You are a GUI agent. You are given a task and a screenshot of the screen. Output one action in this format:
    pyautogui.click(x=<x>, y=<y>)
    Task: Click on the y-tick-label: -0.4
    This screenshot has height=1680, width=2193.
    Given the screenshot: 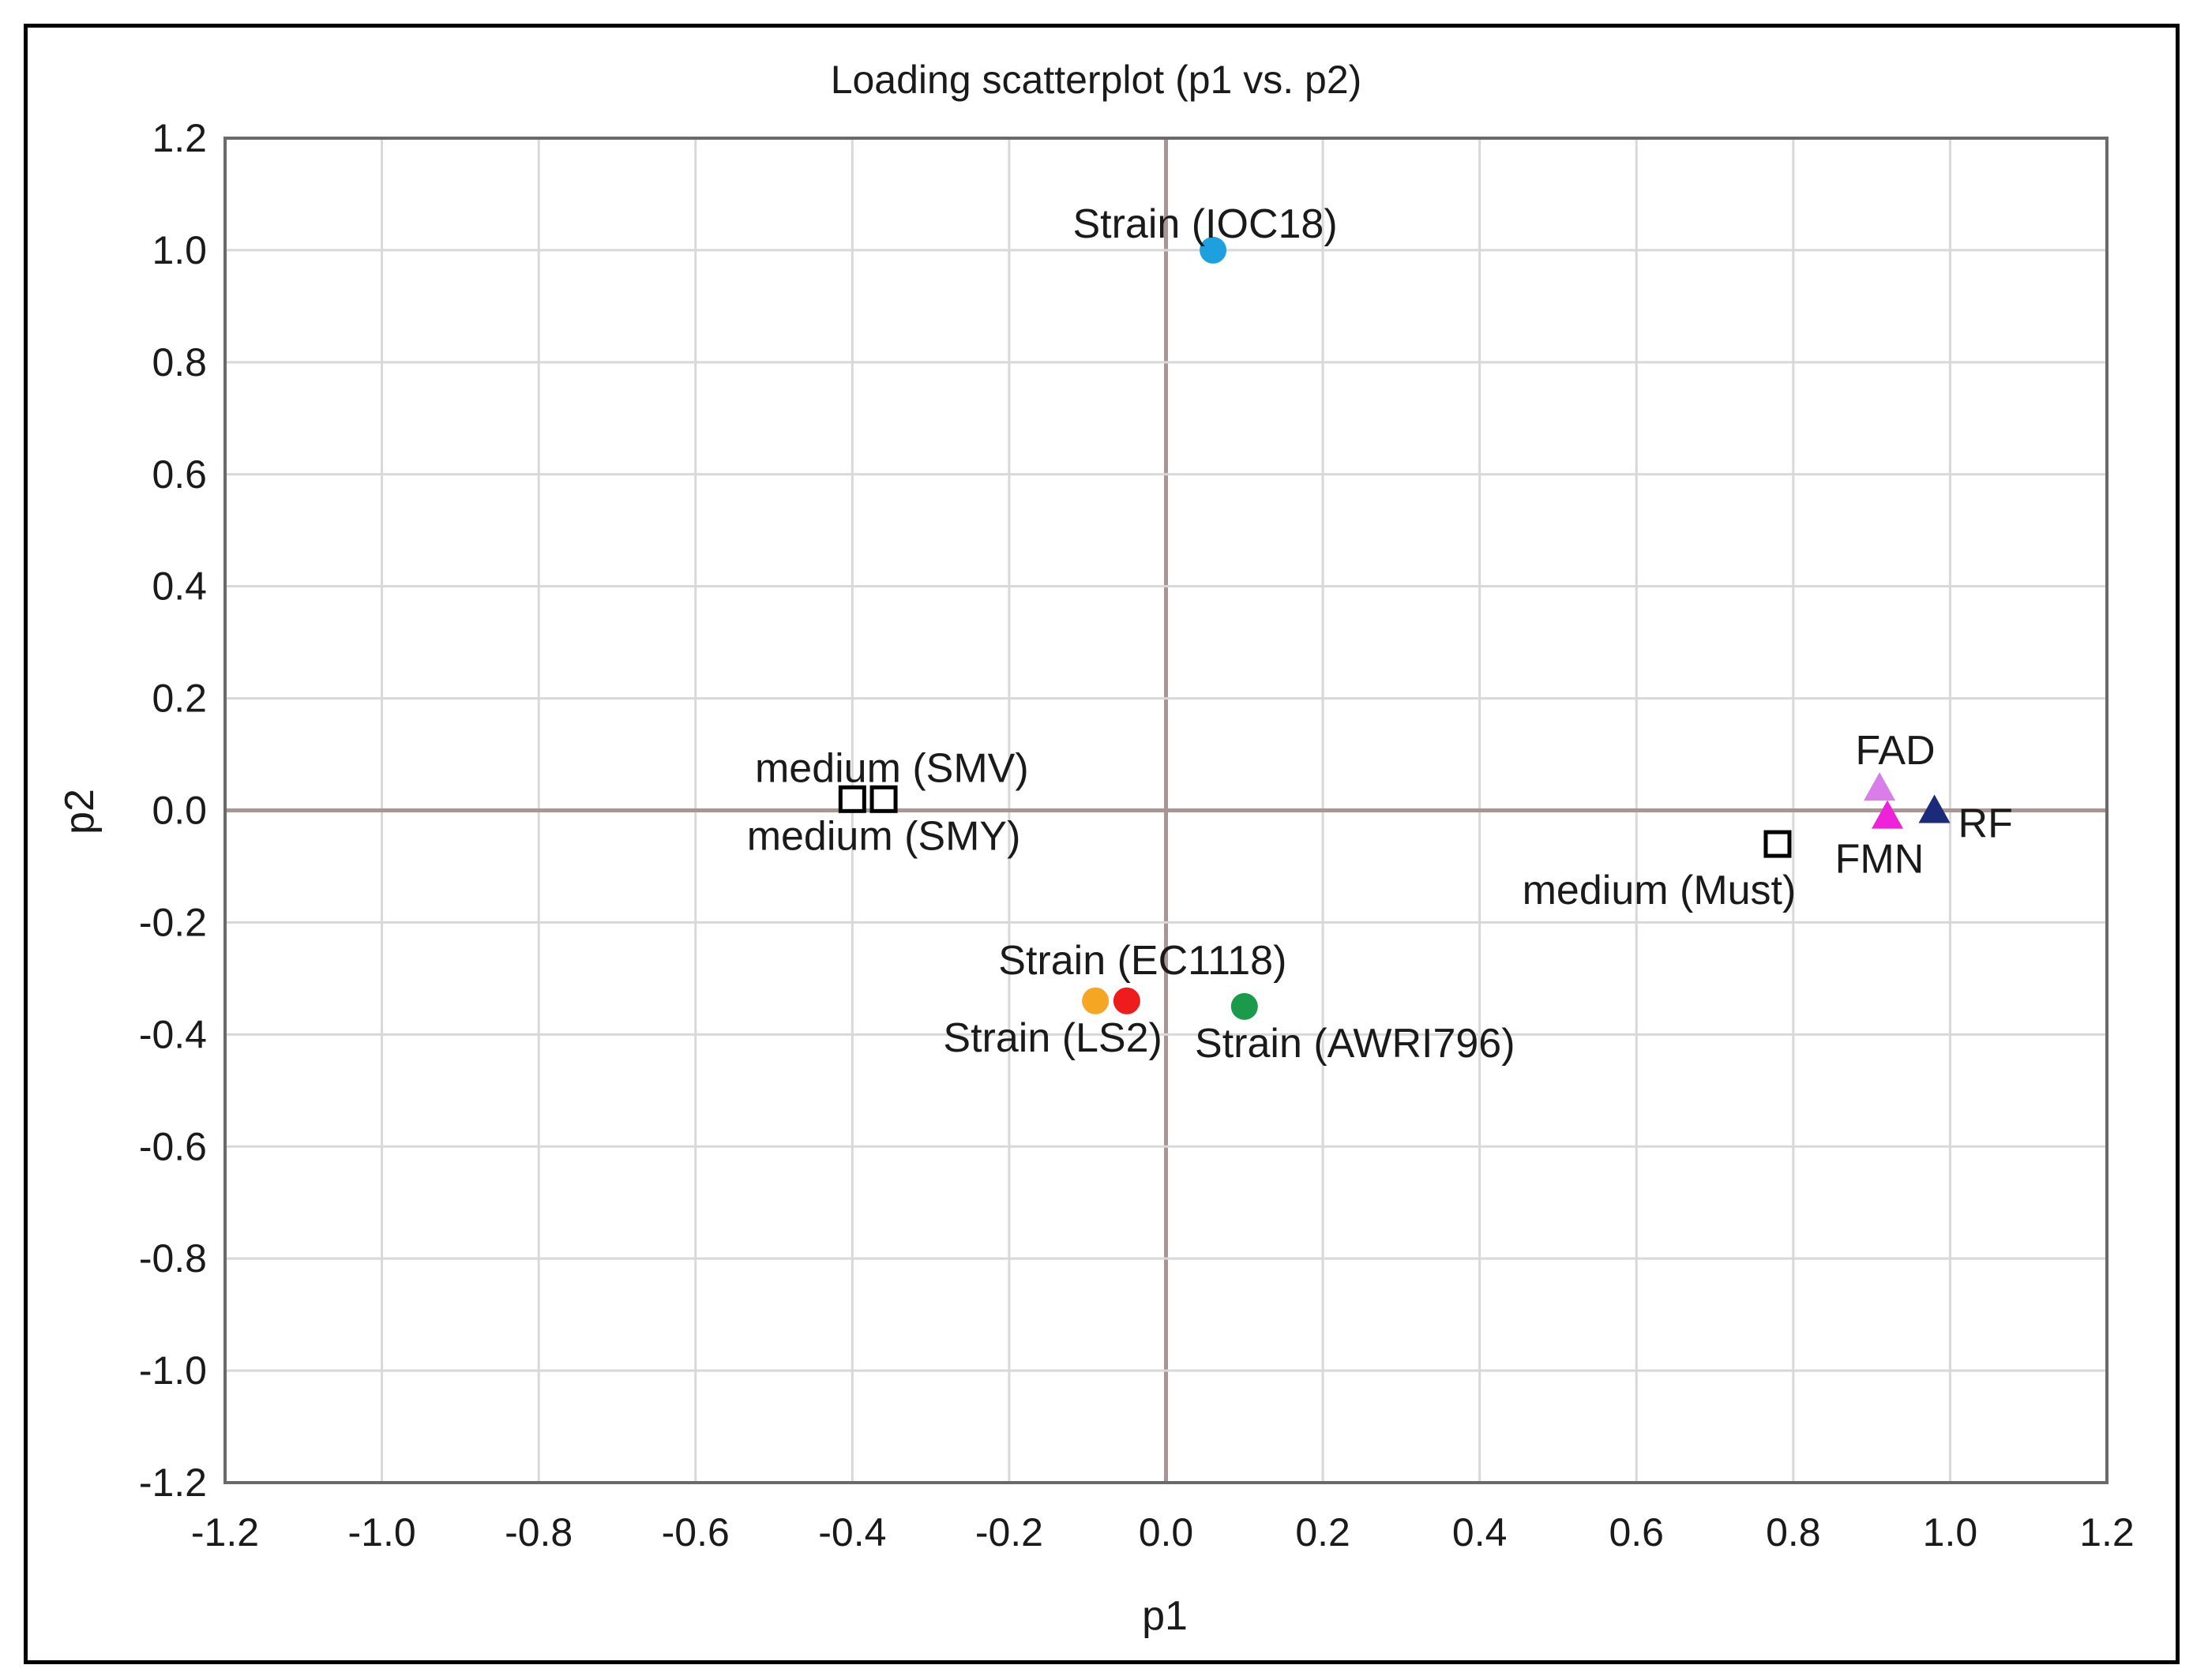 What is the action you would take?
    pyautogui.click(x=173, y=1034)
    